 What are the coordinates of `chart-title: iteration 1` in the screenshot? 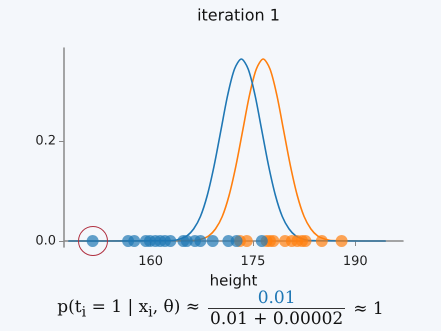 It's located at (238, 15).